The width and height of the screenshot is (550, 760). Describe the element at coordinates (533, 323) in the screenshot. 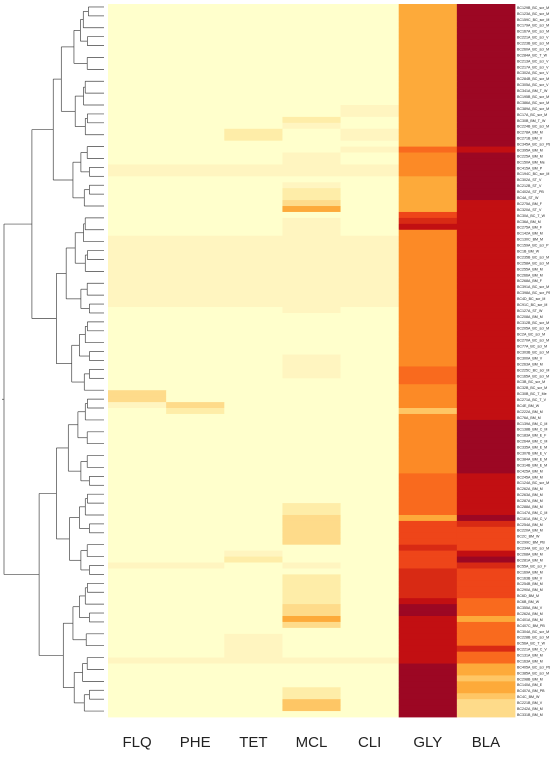

I see `row-label: BC312B_BC_scr_M` at that location.